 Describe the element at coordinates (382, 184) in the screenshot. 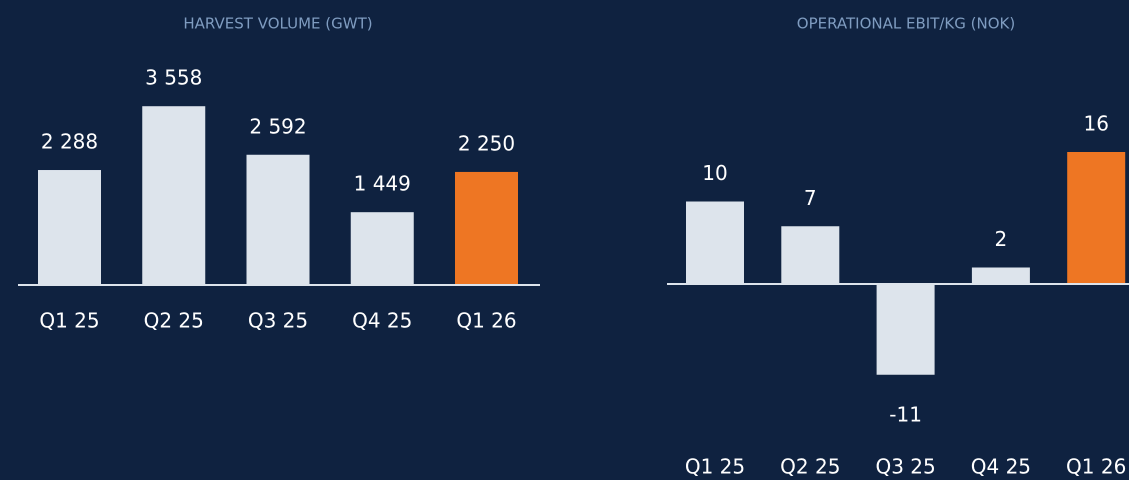

I see `value-label: 1 449` at that location.